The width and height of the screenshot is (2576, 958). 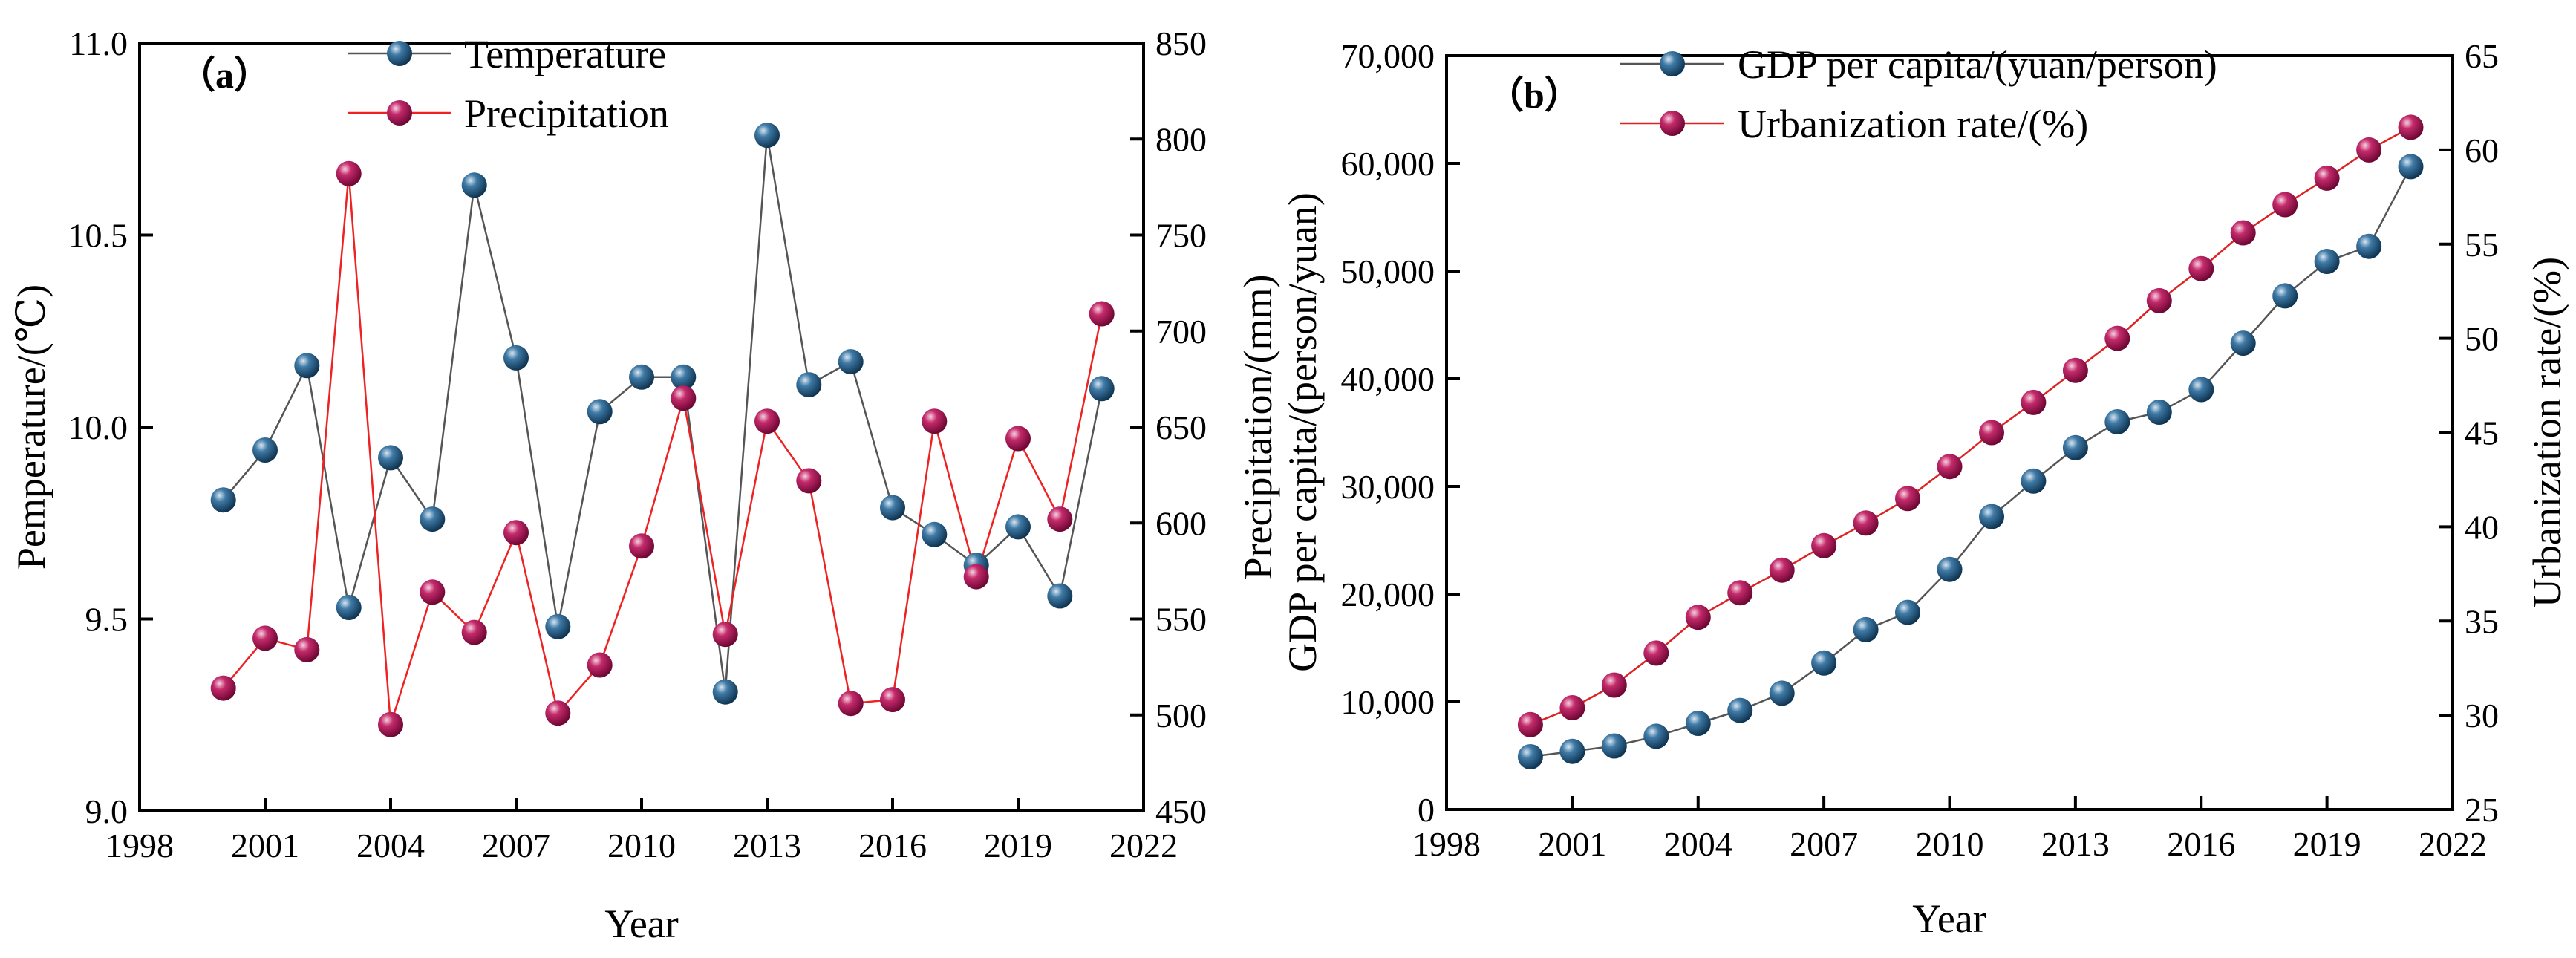 I want to click on precipitation-point-2006, so click(x=474, y=632).